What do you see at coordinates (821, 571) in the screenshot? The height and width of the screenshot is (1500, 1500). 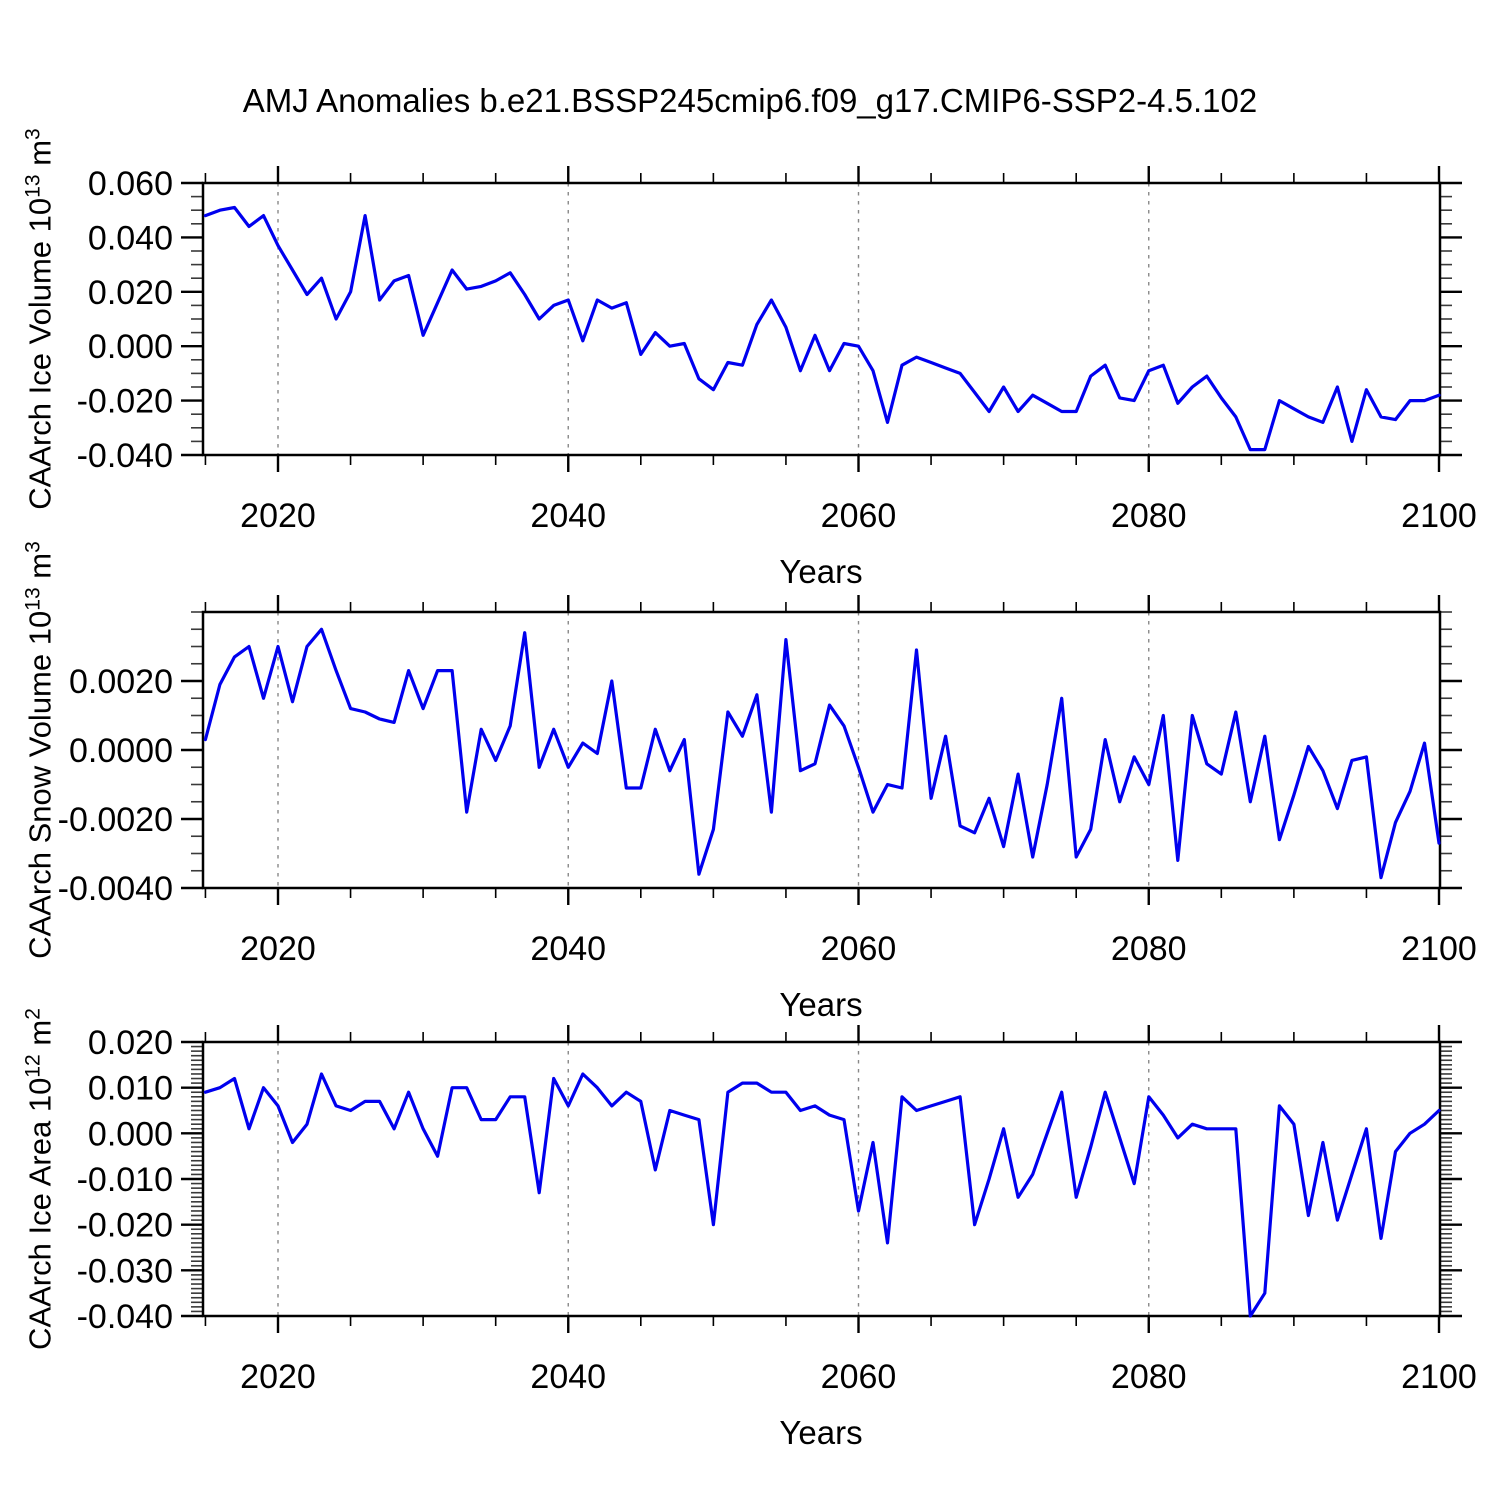 I see `x-axis-label-years-top: Years` at bounding box center [821, 571].